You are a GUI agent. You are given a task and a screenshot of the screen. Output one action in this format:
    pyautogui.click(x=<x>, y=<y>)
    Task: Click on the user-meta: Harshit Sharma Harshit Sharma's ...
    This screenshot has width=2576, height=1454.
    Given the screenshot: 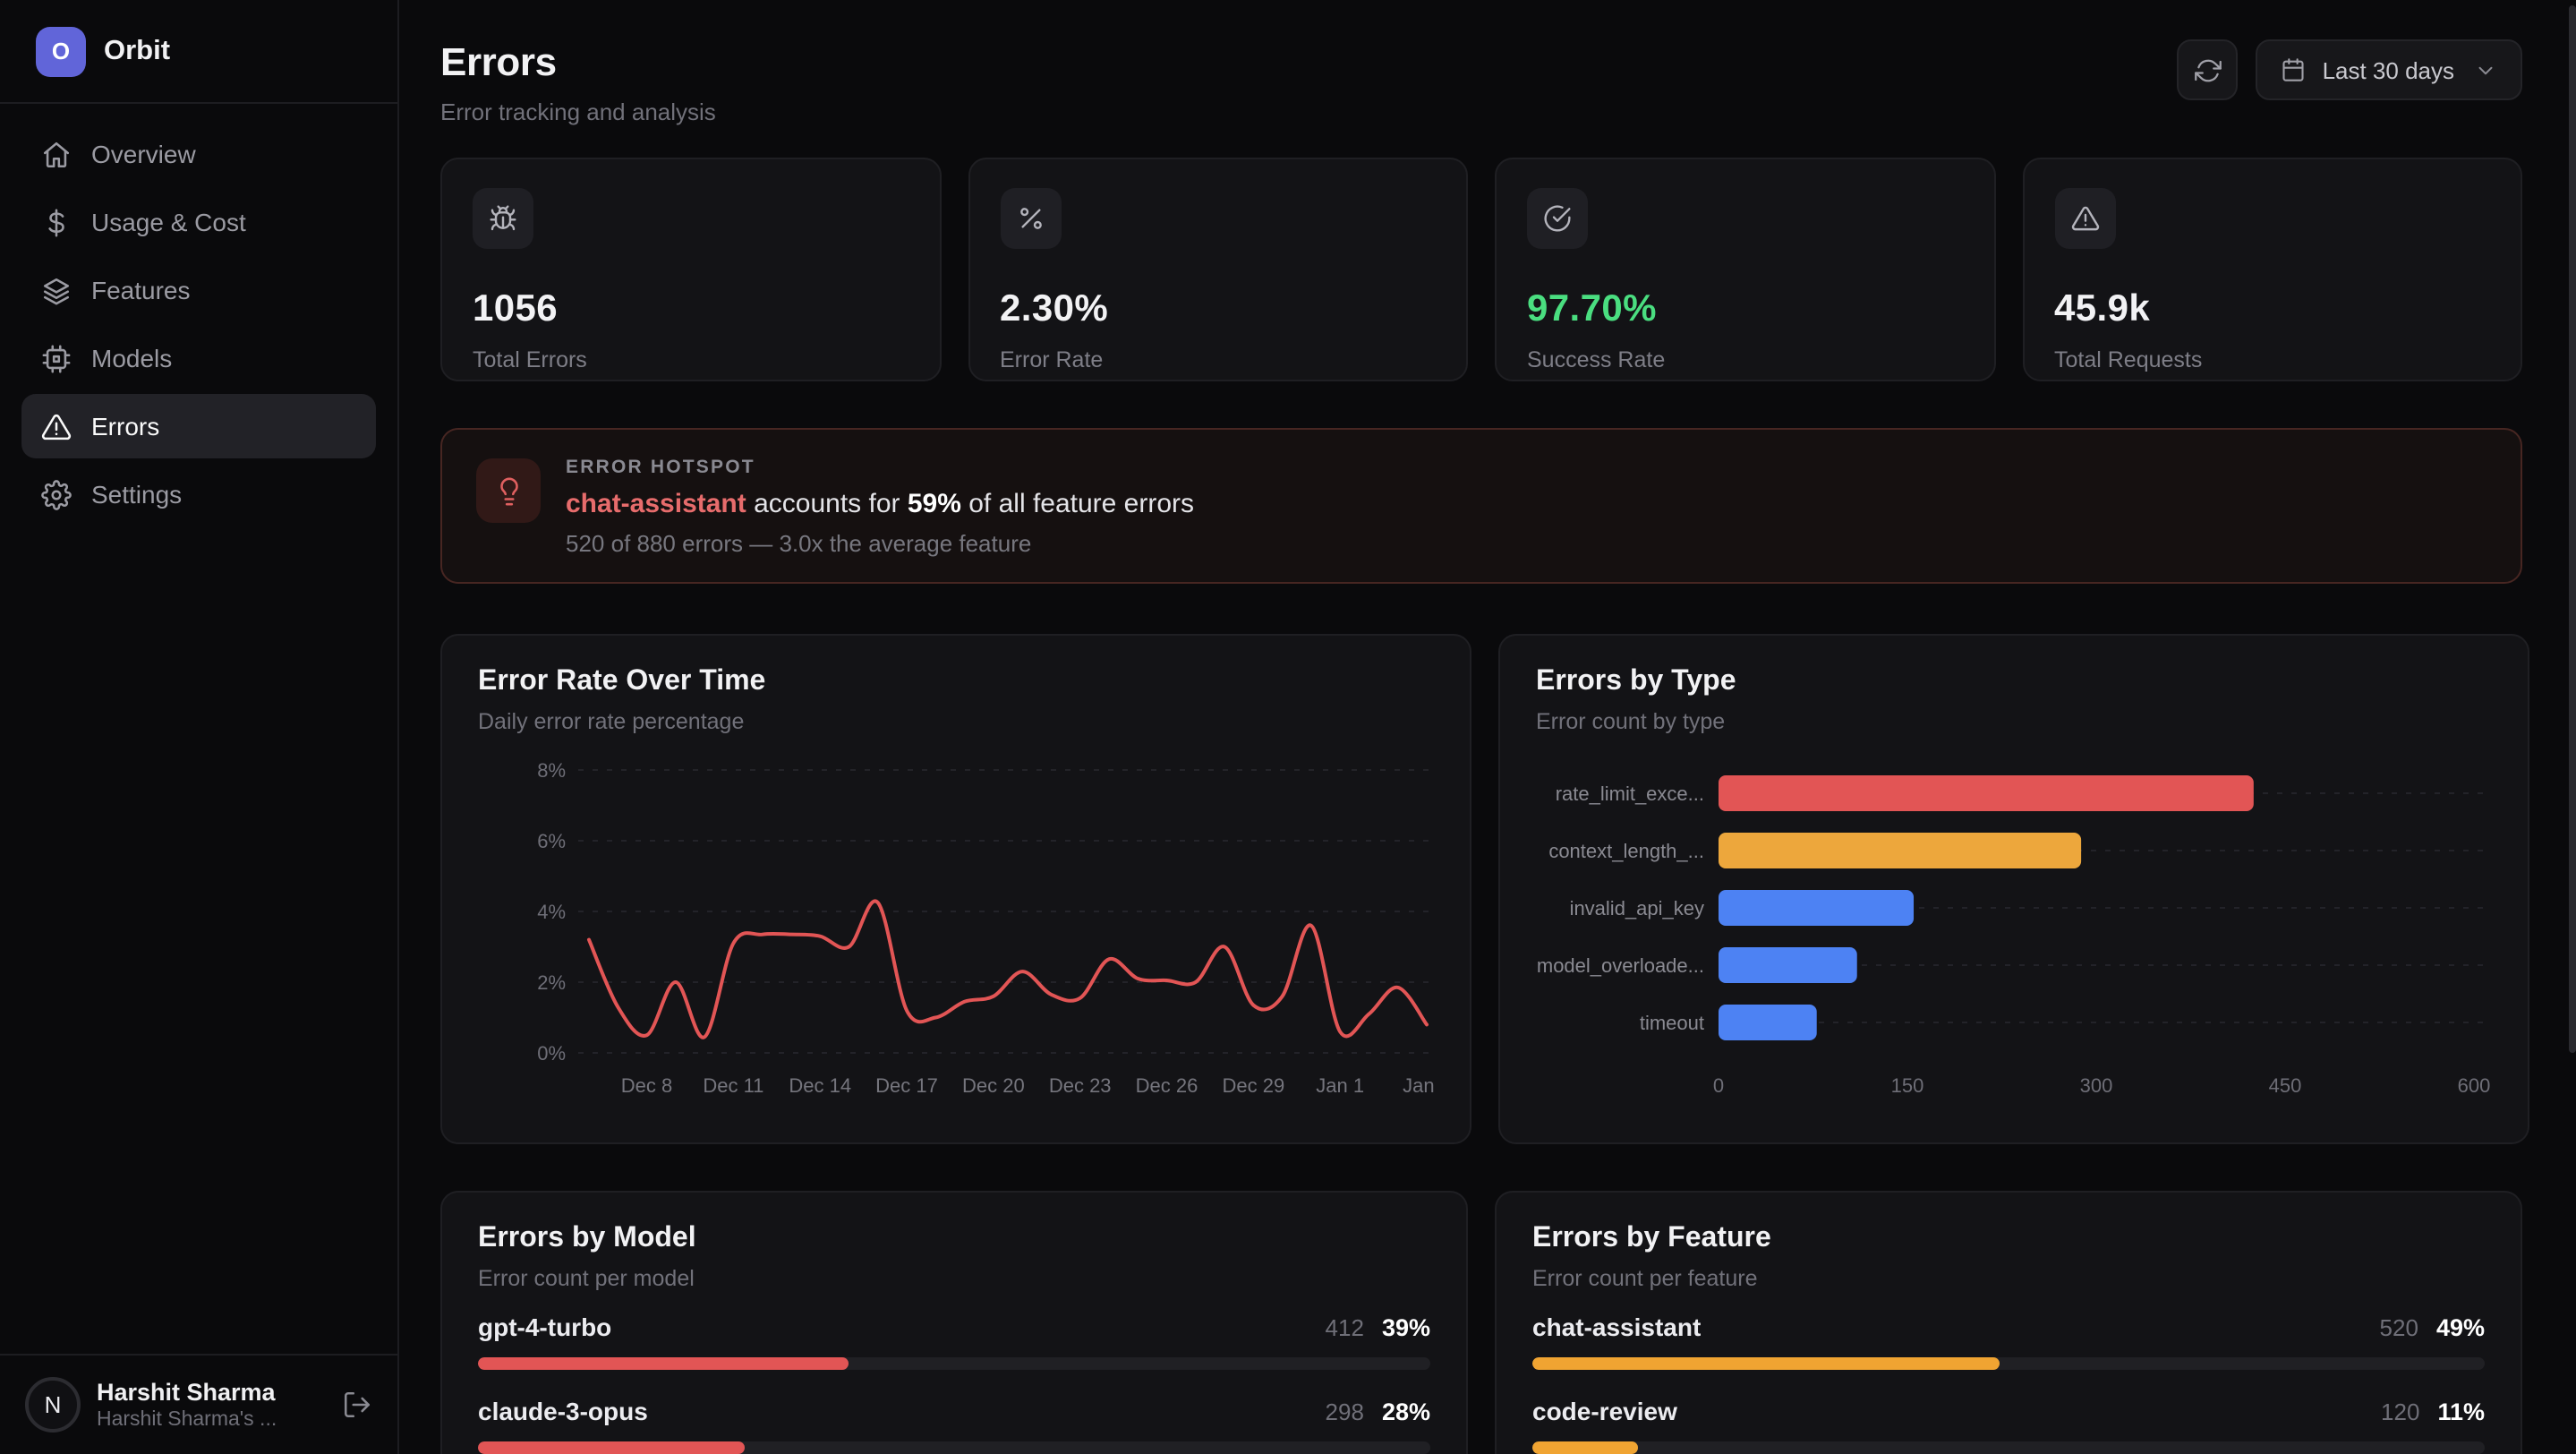 What is the action you would take?
    pyautogui.click(x=211, y=1405)
    